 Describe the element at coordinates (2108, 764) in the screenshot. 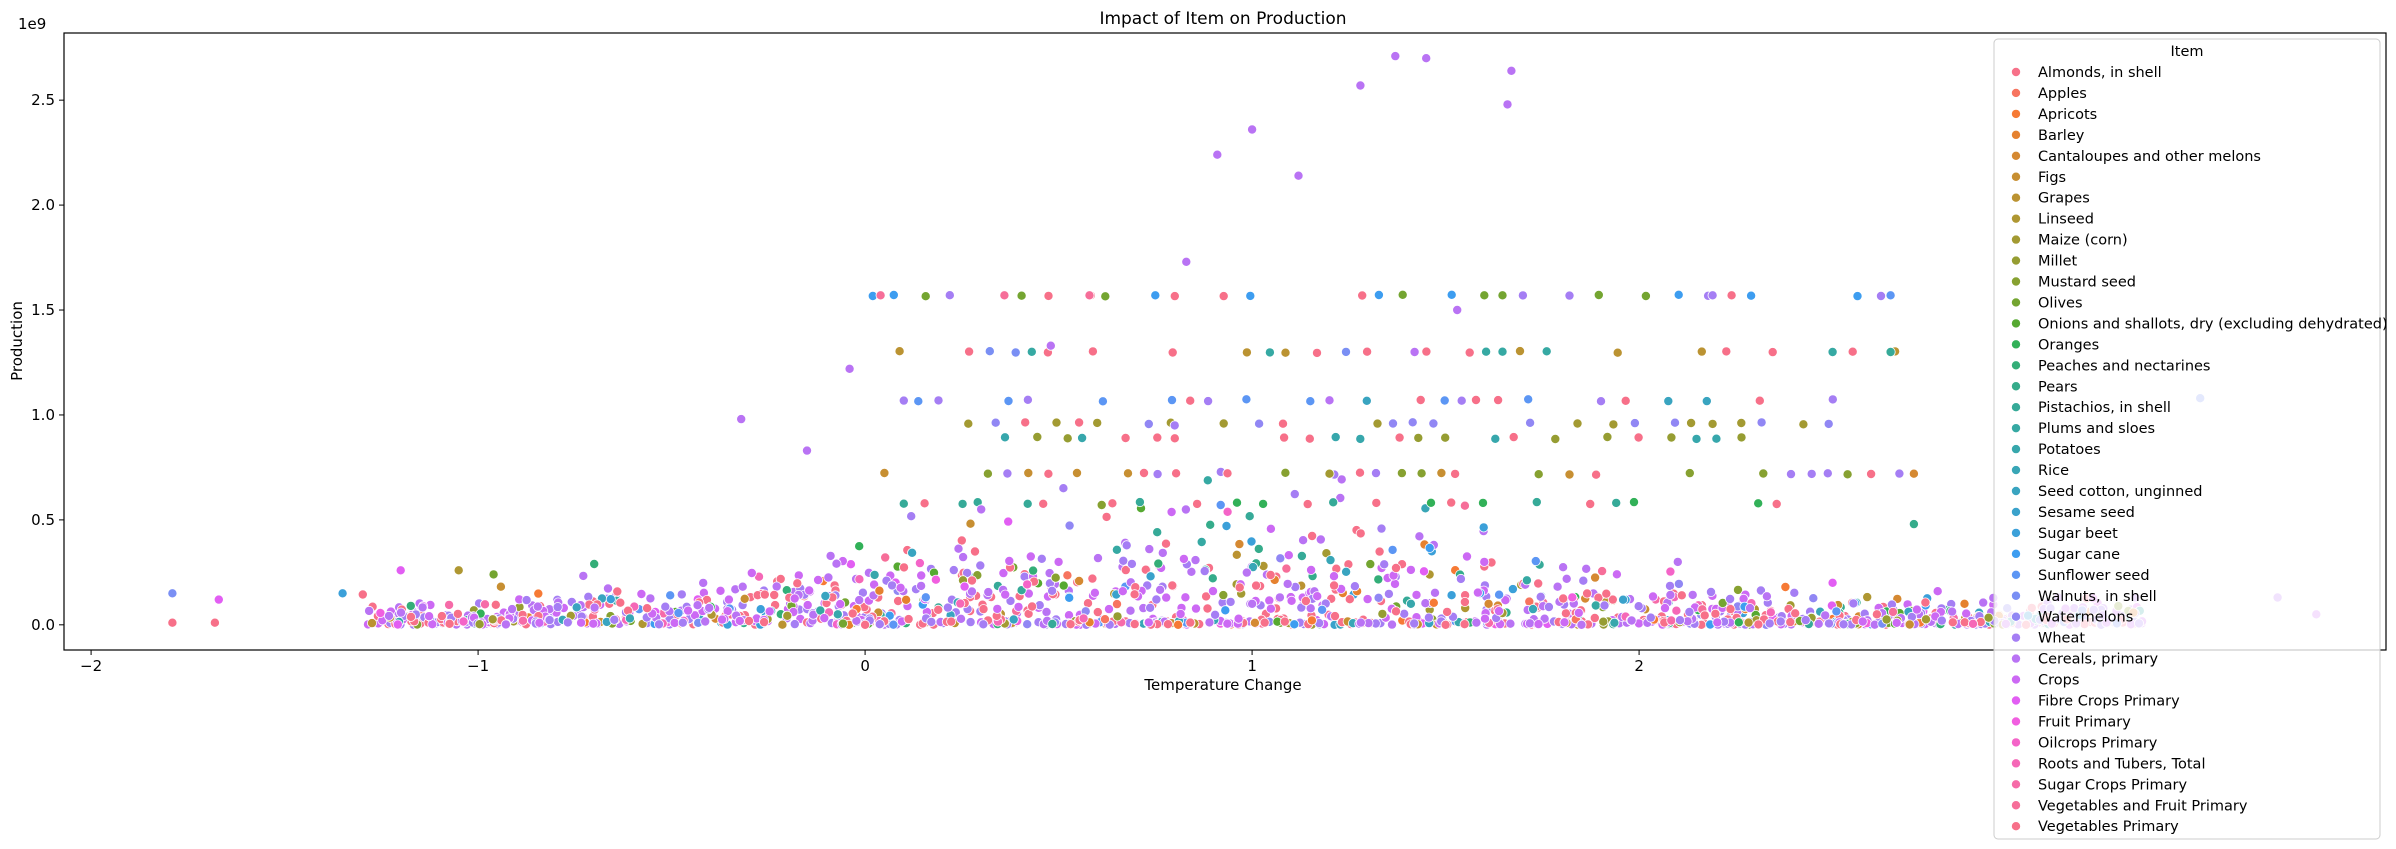

I see `legend-entry: Roots and Tubers, Total` at that location.